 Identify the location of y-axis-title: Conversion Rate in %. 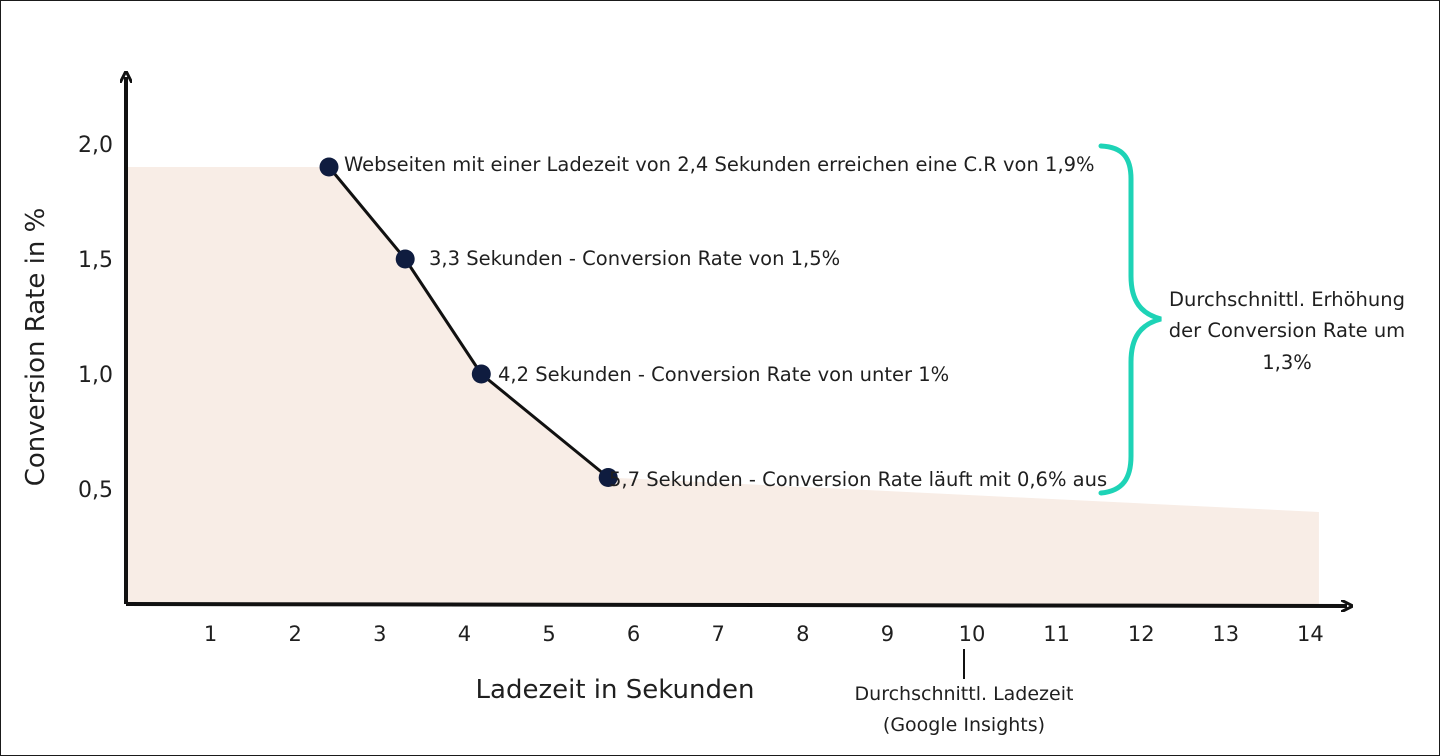
(36, 347).